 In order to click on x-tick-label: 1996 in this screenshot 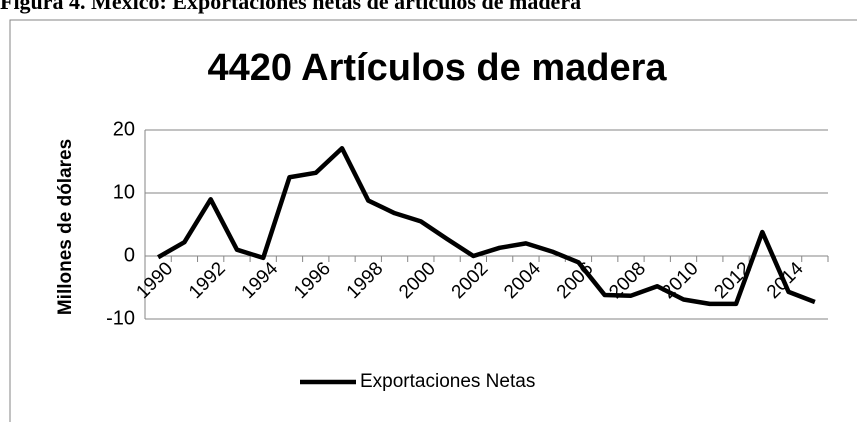, I will do `click(312, 280)`.